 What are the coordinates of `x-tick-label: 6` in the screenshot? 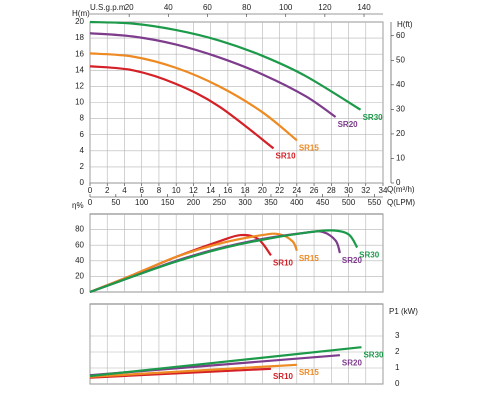 It's located at (141, 190).